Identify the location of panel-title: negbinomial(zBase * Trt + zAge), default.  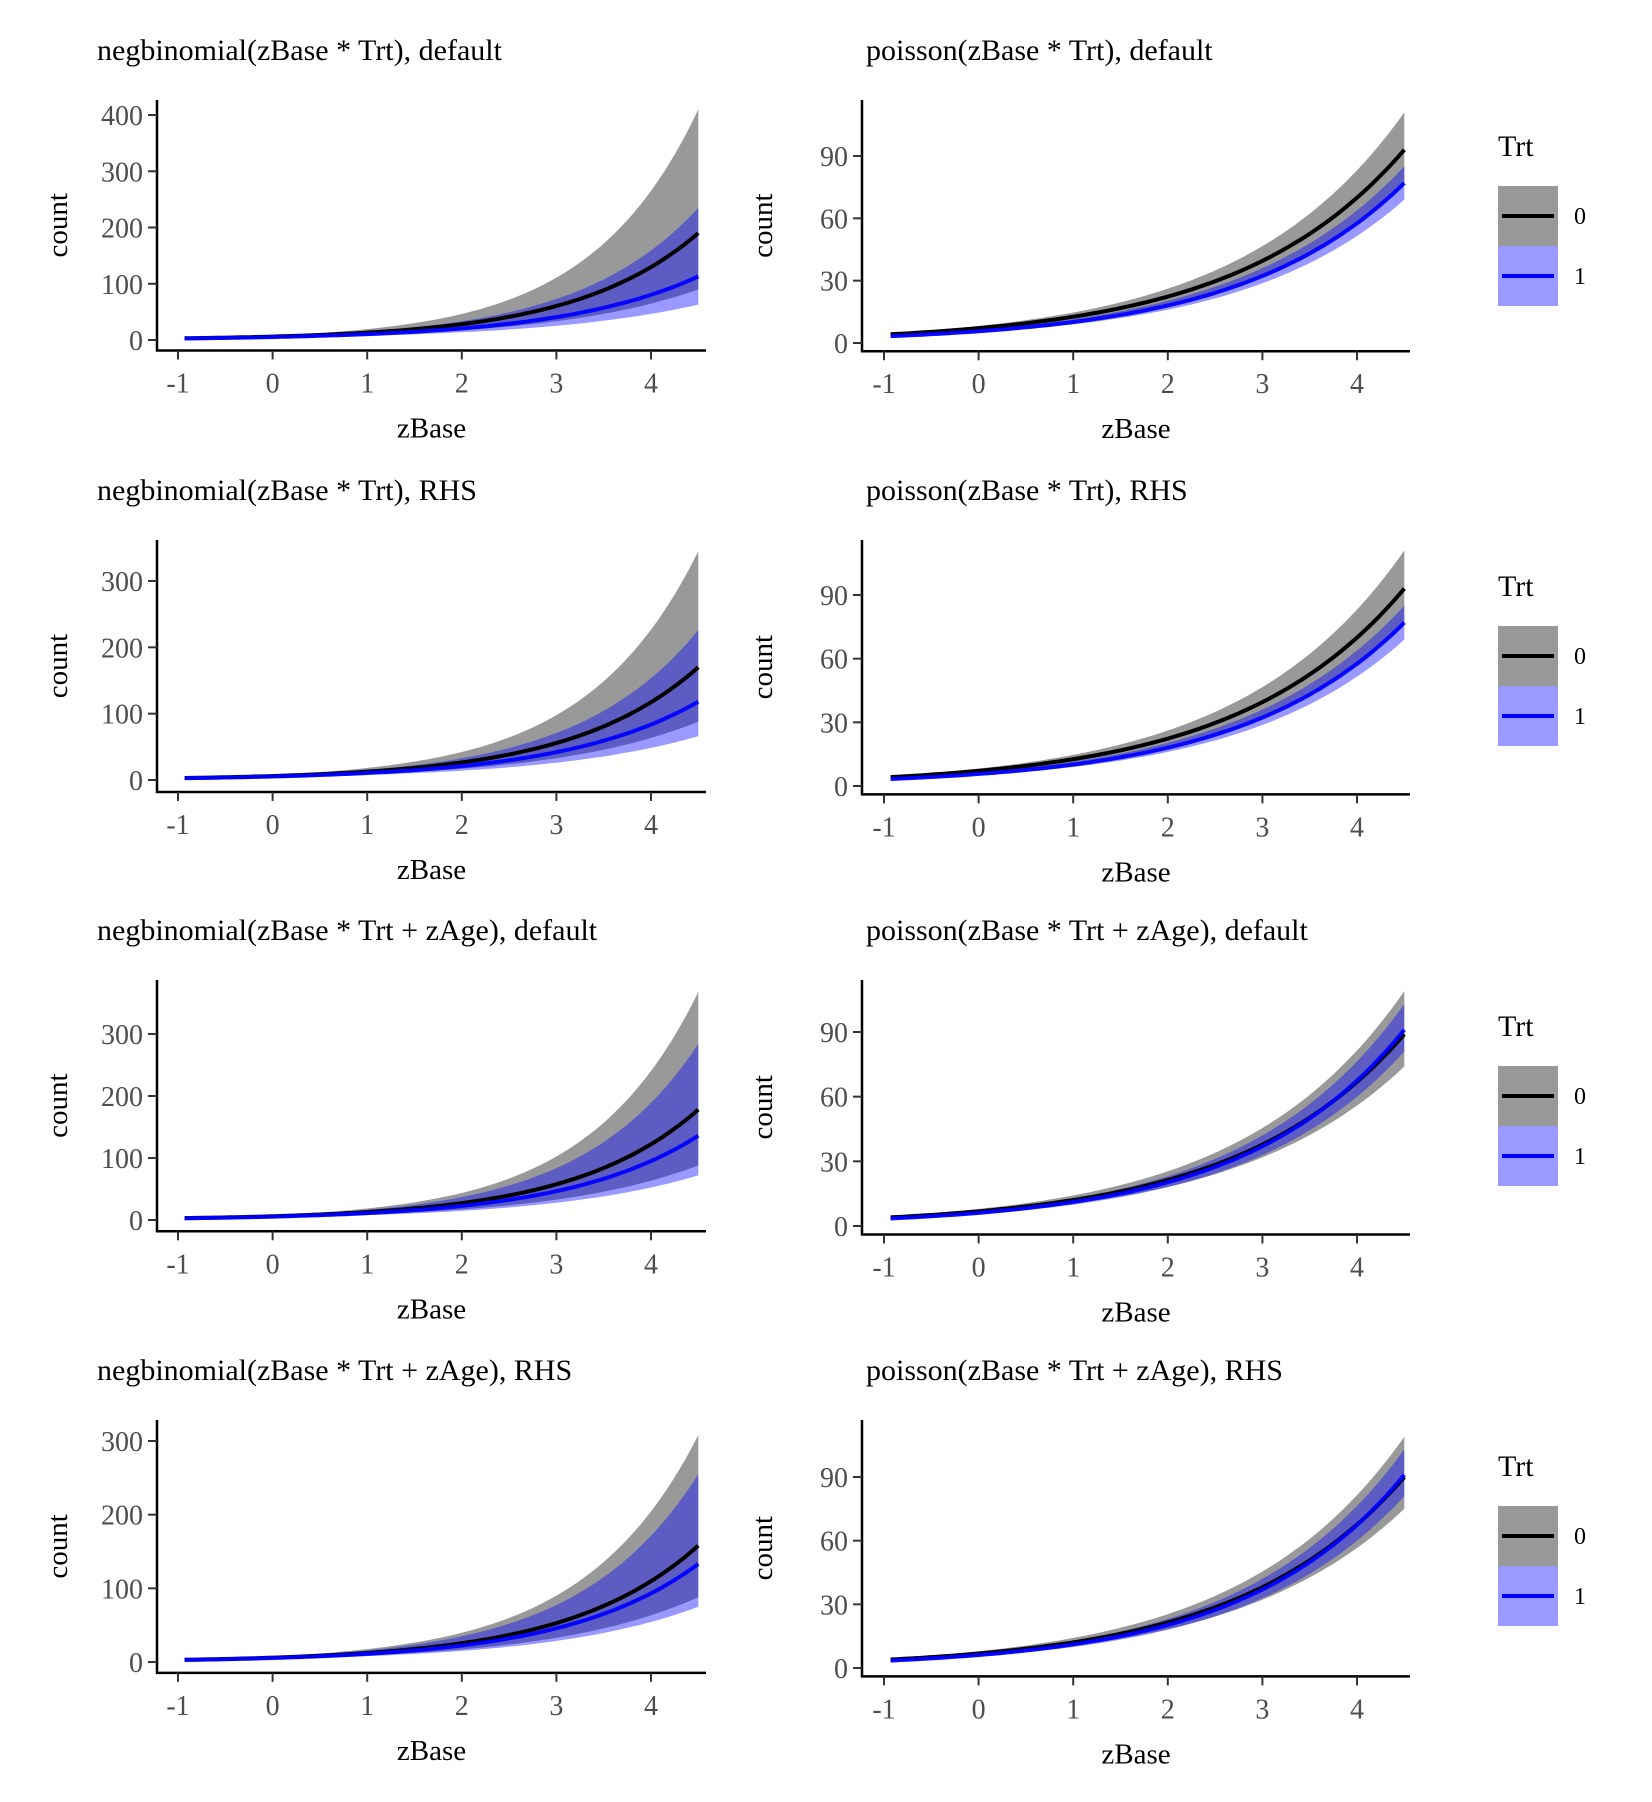
(347, 930).